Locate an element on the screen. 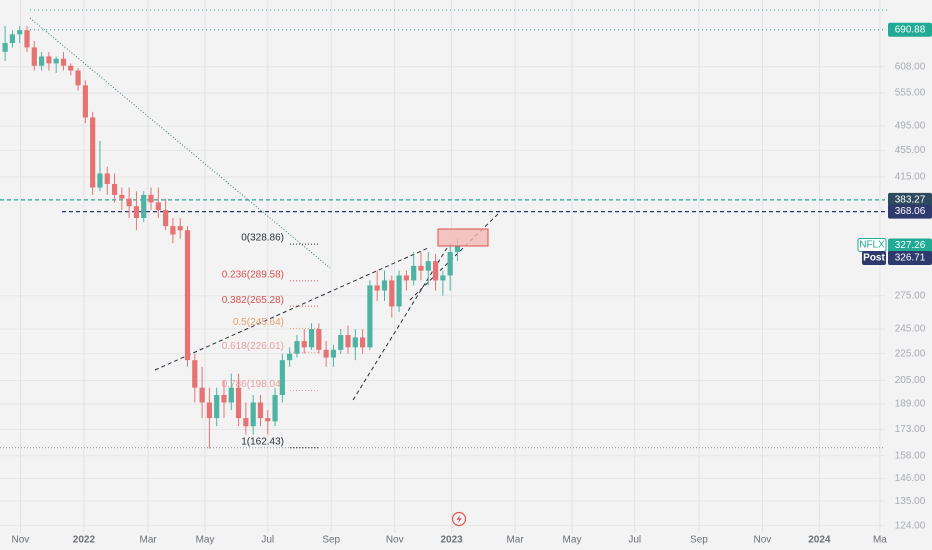 This screenshot has width=932, height=550. price-tag-label: 383.27 is located at coordinates (910, 200).